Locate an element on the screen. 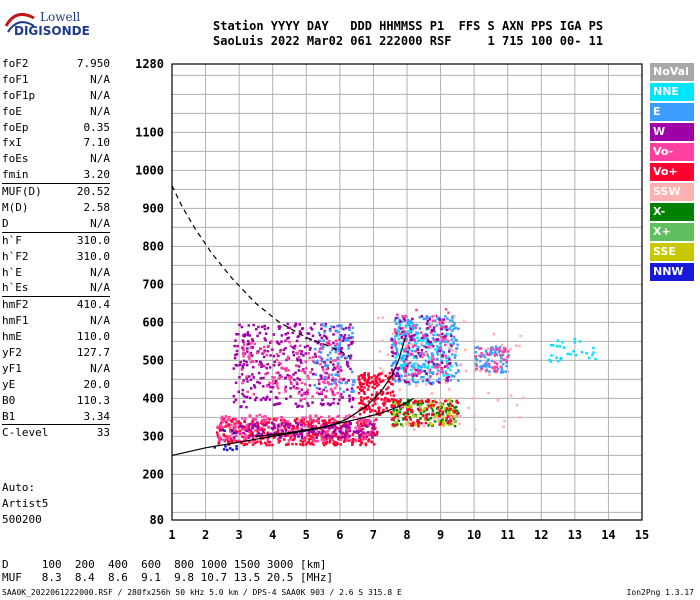 This screenshot has height=600, width=700. param-name: MUF(D) is located at coordinates (22, 192).